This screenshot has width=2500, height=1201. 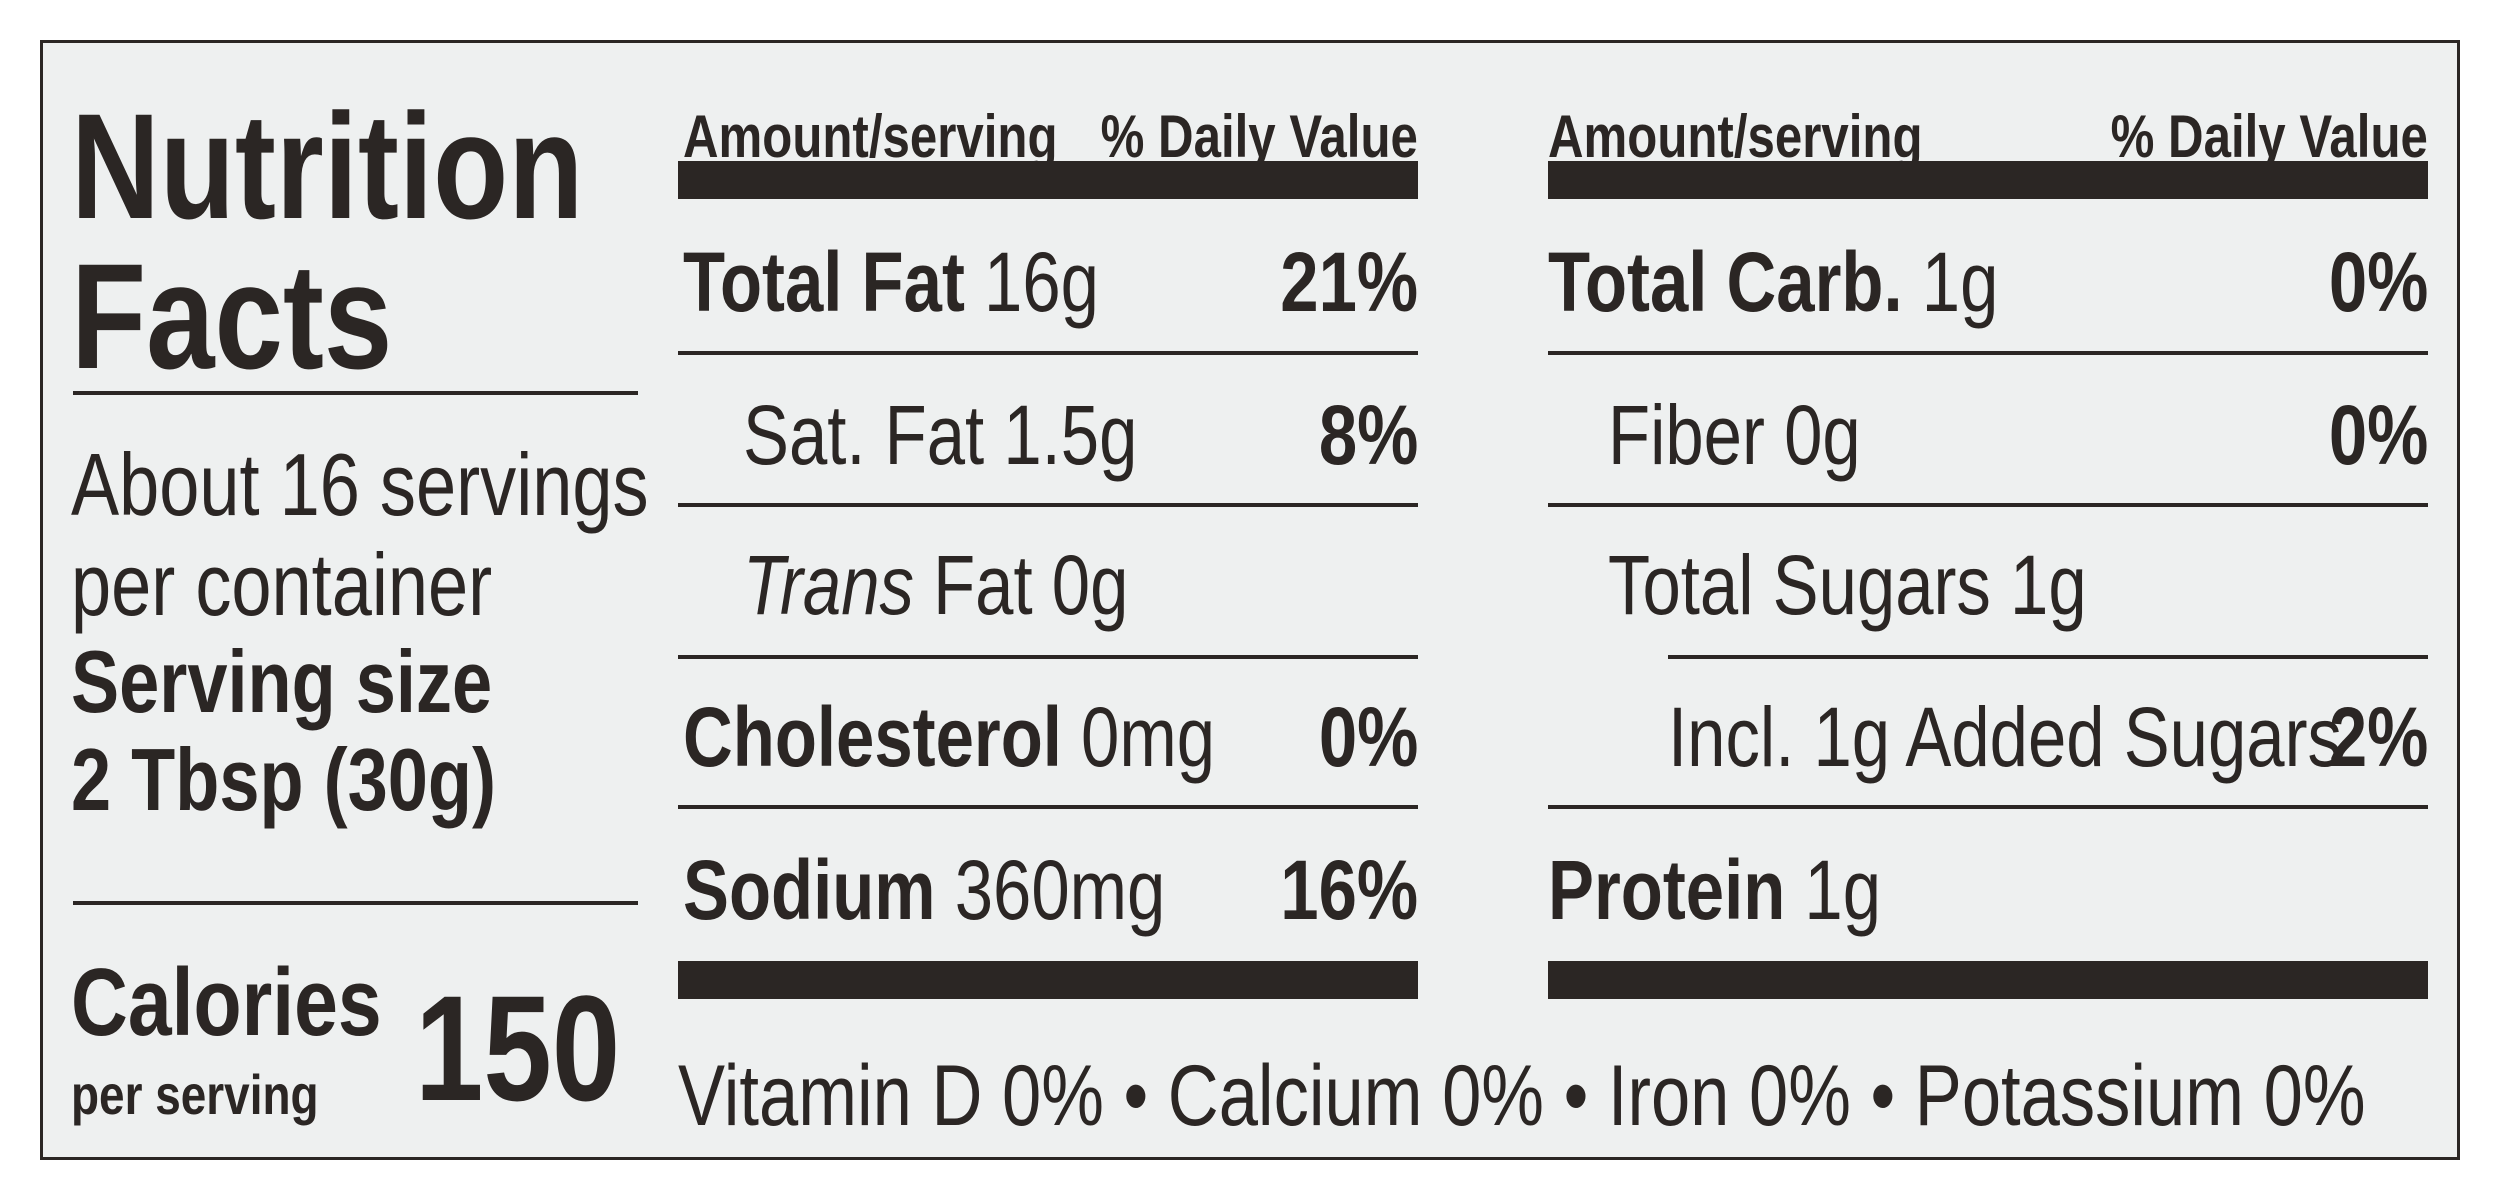 I want to click on total-fat-amount: 16g, so click(x=1041, y=282).